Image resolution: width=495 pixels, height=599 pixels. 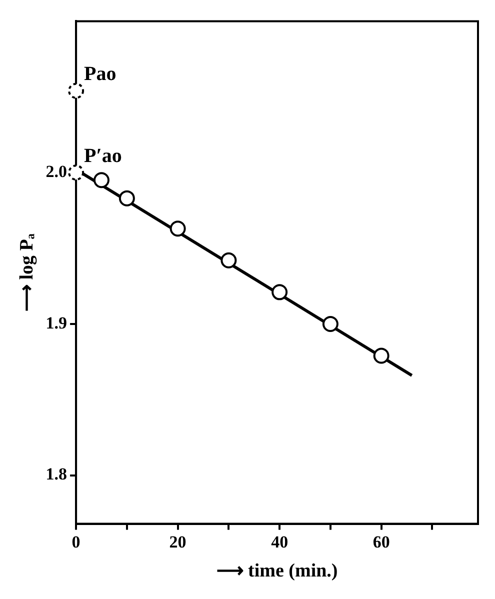 I want to click on annotation: Pao, so click(x=100, y=74).